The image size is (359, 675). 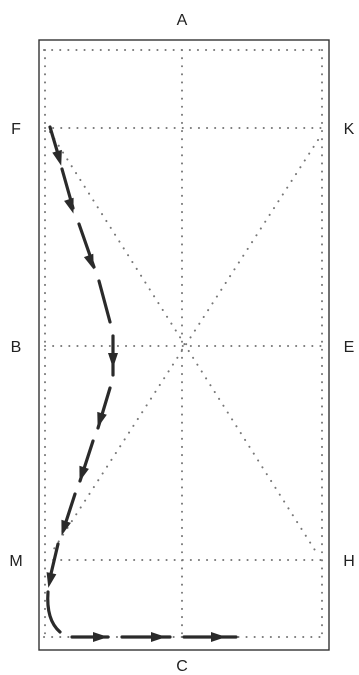 I want to click on marker-m: M, so click(x=15, y=561).